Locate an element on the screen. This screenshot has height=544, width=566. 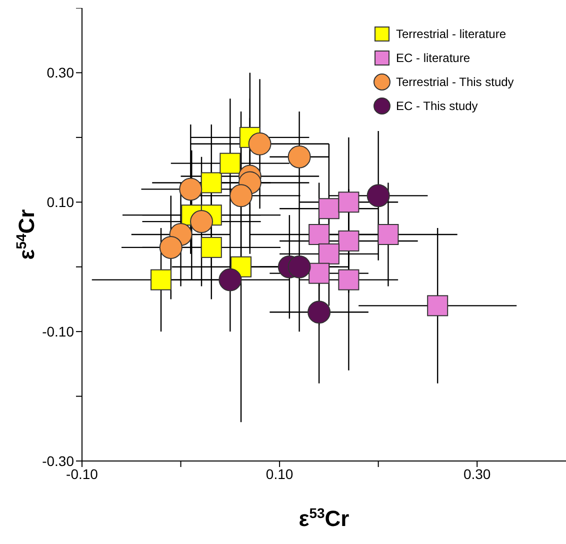
x-axis-title: ε$^{53}$Cr is located at coordinates (324, 518).